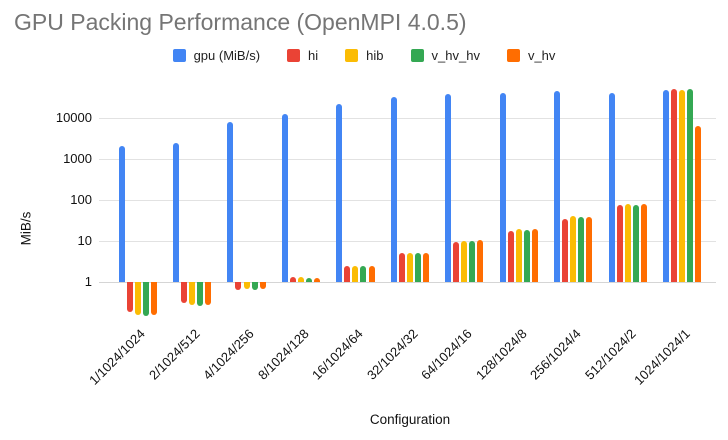 The width and height of the screenshot is (728, 440). Describe the element at coordinates (338, 354) in the screenshot. I see `x-tick-label: 16/1024/64` at that location.